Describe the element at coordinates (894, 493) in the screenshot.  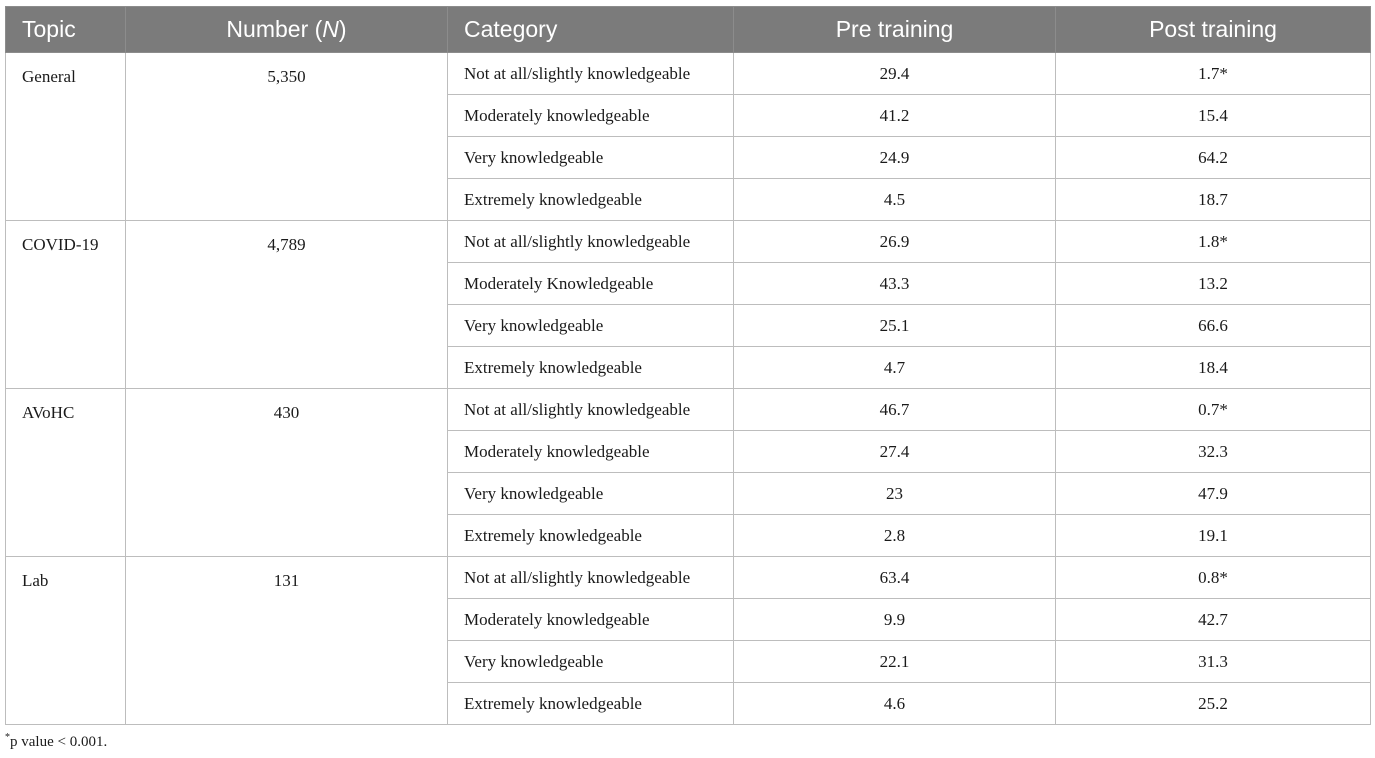
I see `pre-training-cell: 23` at that location.